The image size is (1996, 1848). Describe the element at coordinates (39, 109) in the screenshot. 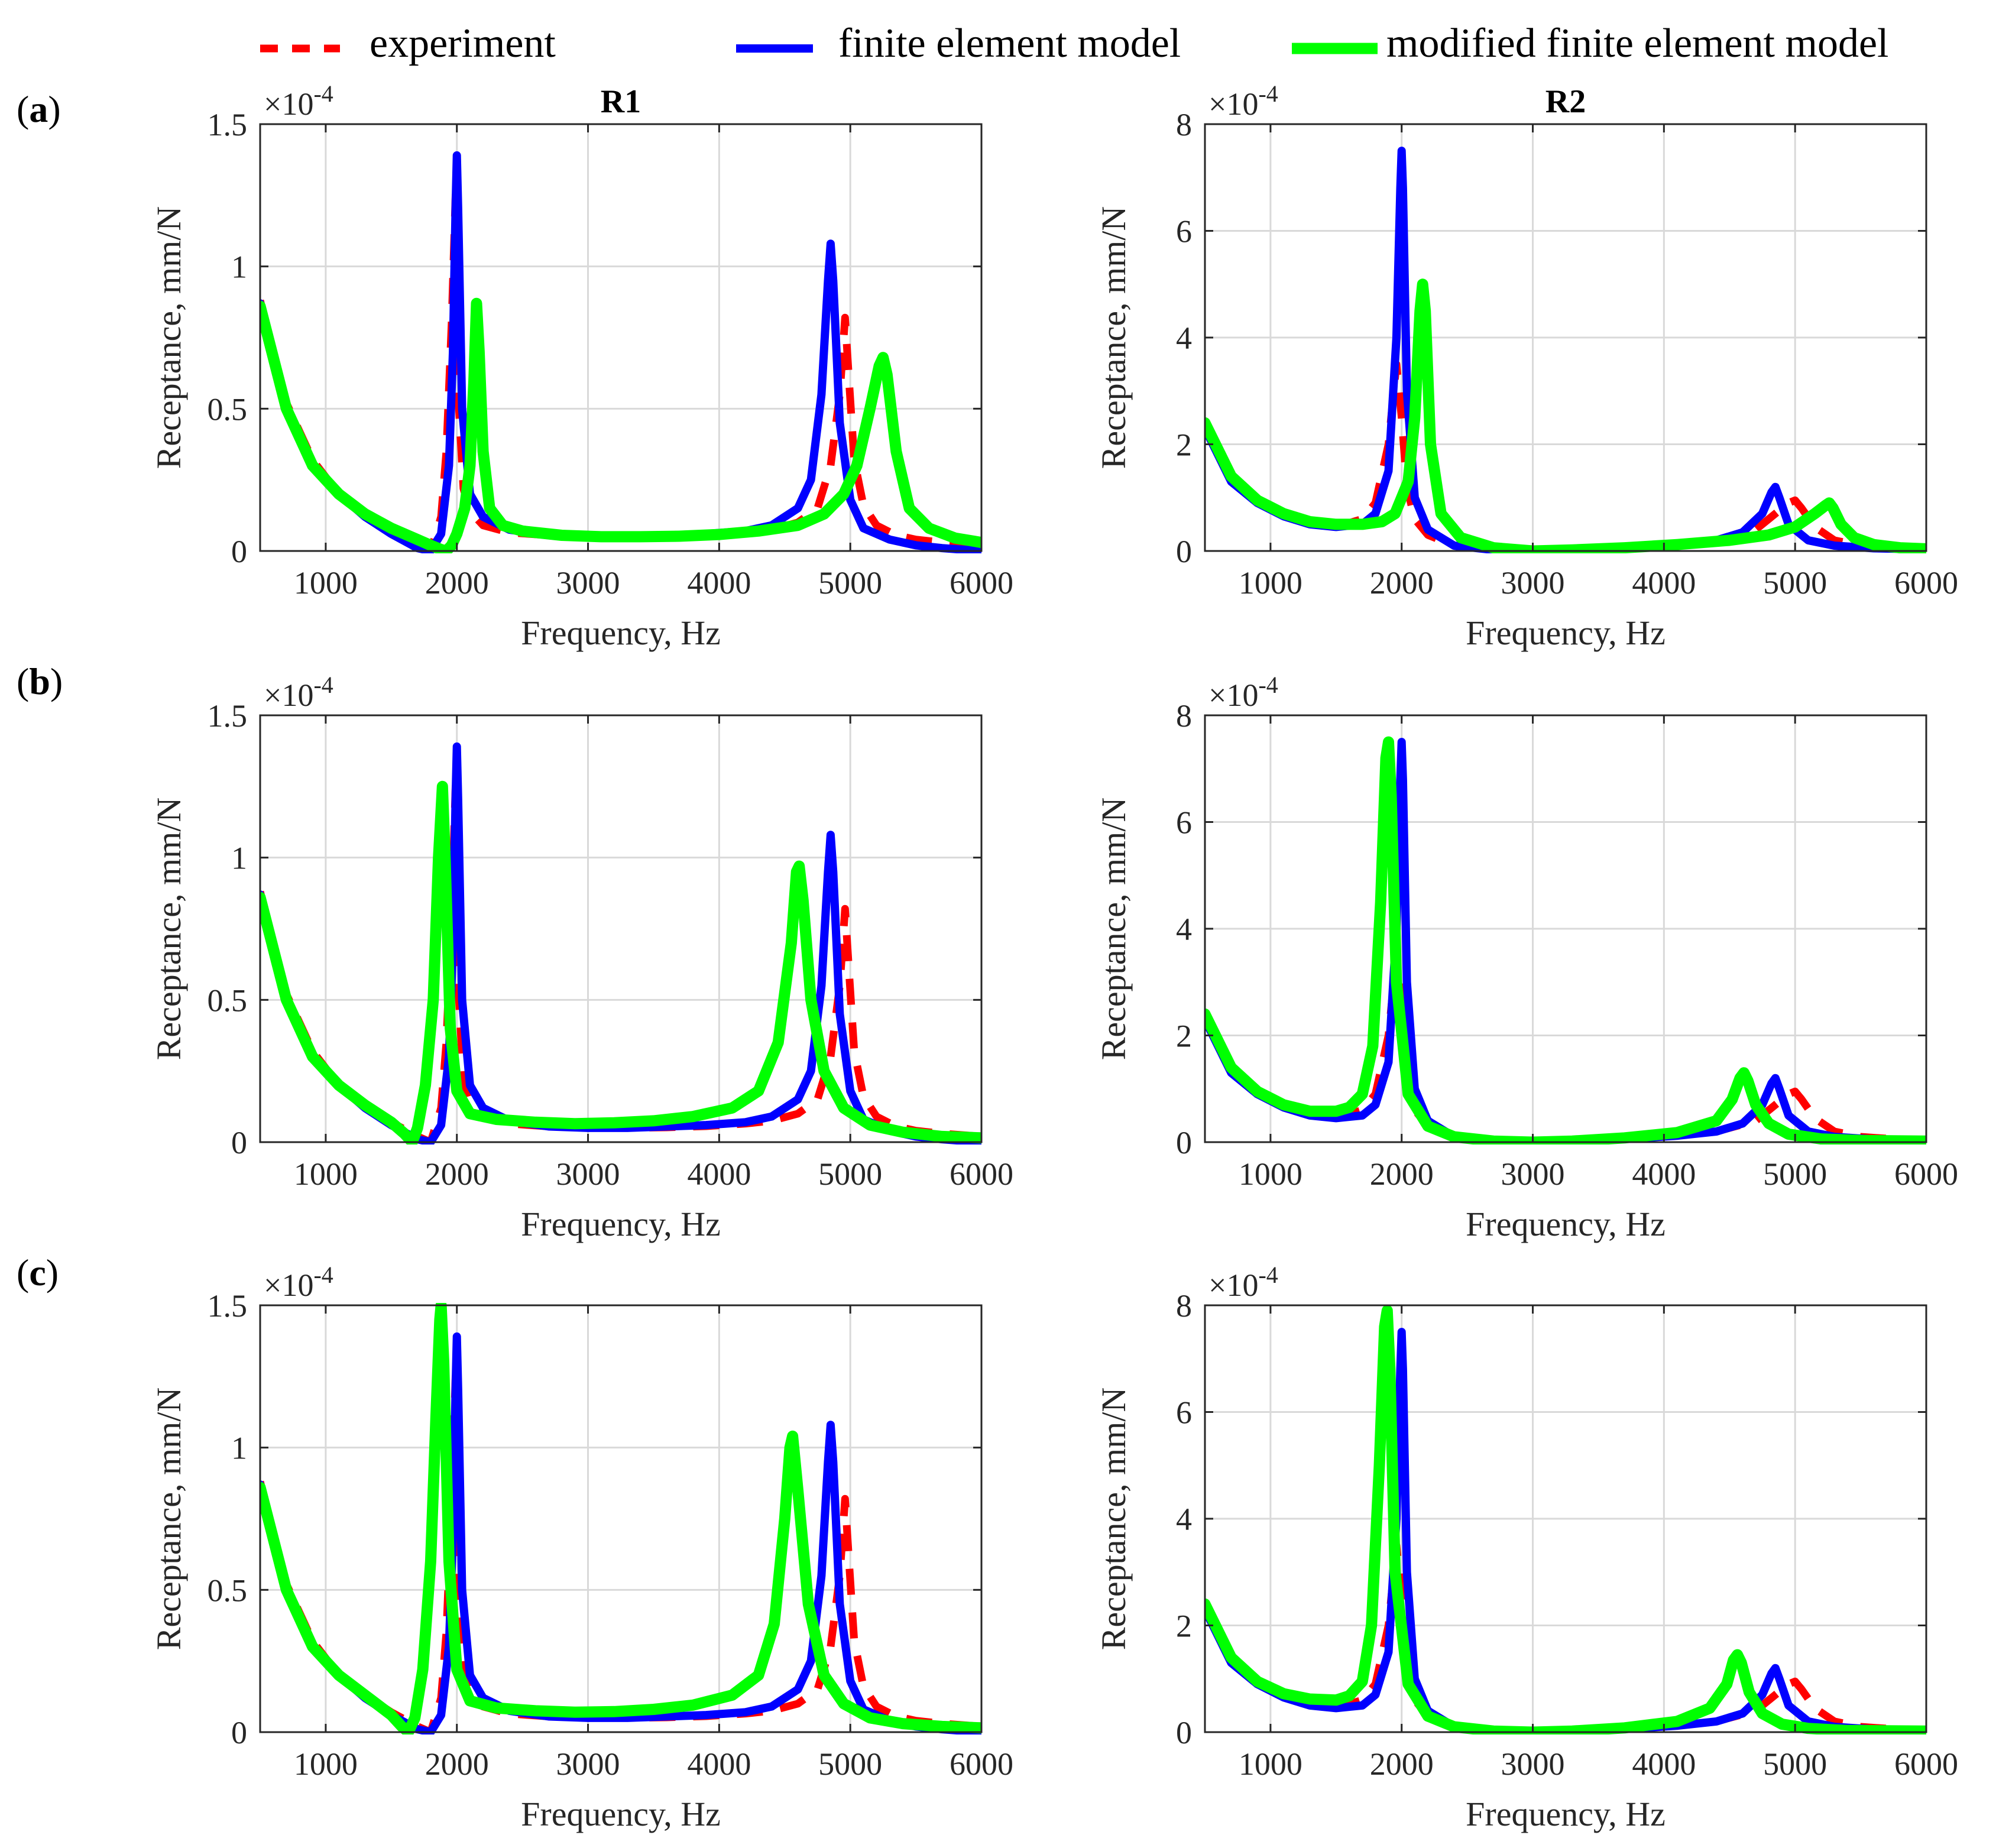

I see `row-label-a: (a)` at that location.